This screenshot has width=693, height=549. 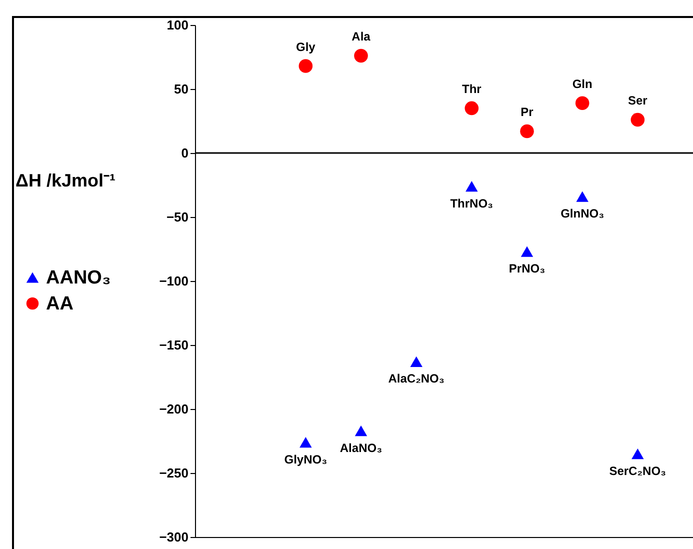 I want to click on data-label: AlaNO₃, so click(x=361, y=447).